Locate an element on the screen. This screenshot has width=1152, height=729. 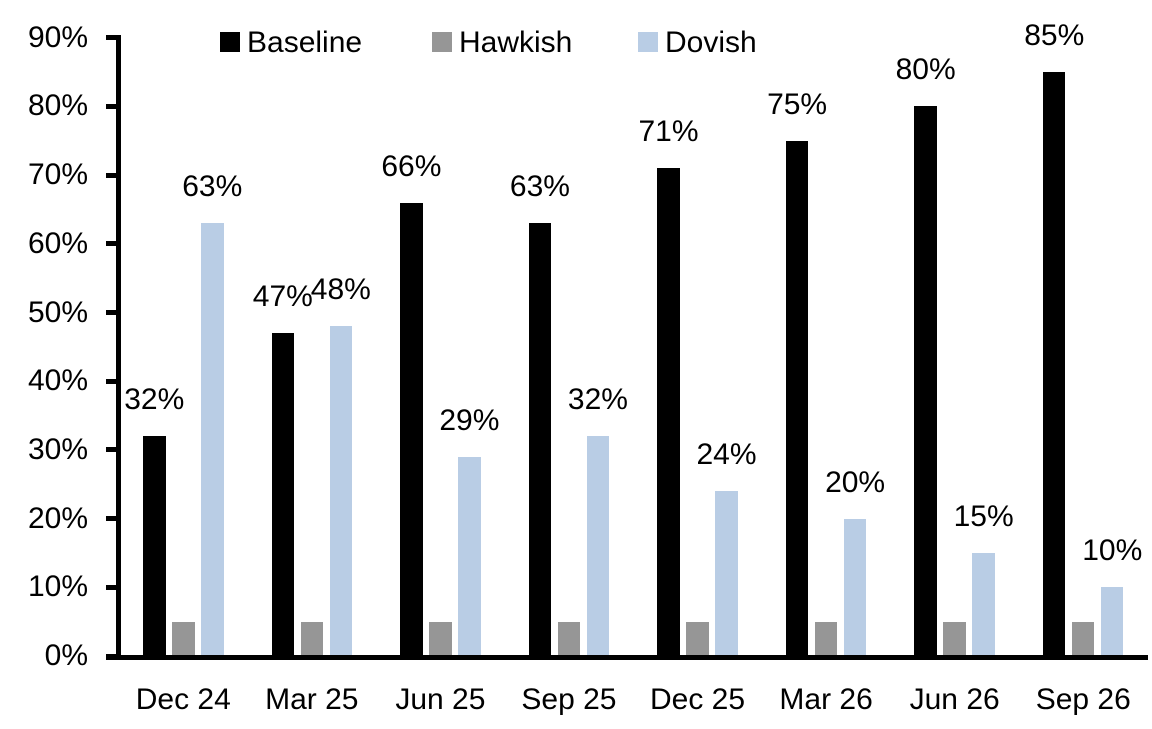
y-axis-tick-label: 70% is located at coordinates (57, 175).